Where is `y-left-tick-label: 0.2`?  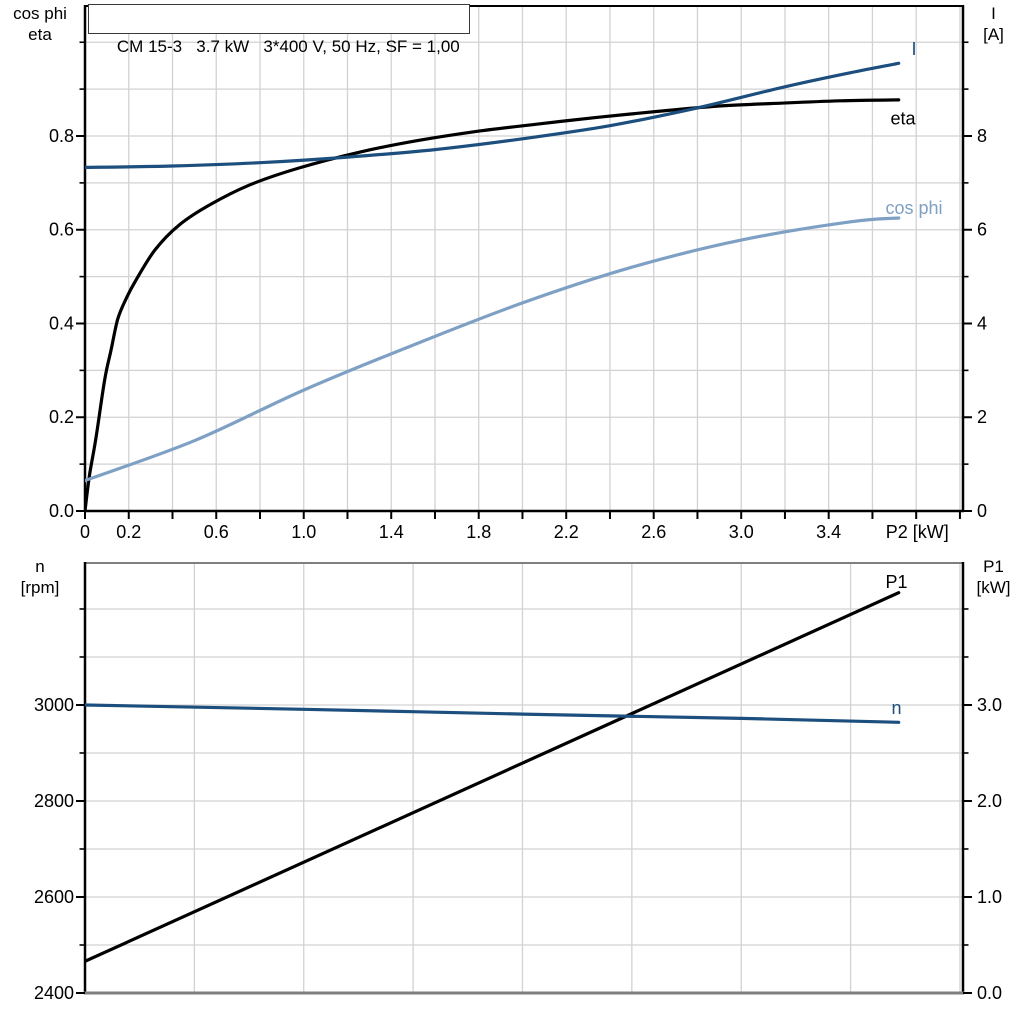
y-left-tick-label: 0.2 is located at coordinates (61, 417).